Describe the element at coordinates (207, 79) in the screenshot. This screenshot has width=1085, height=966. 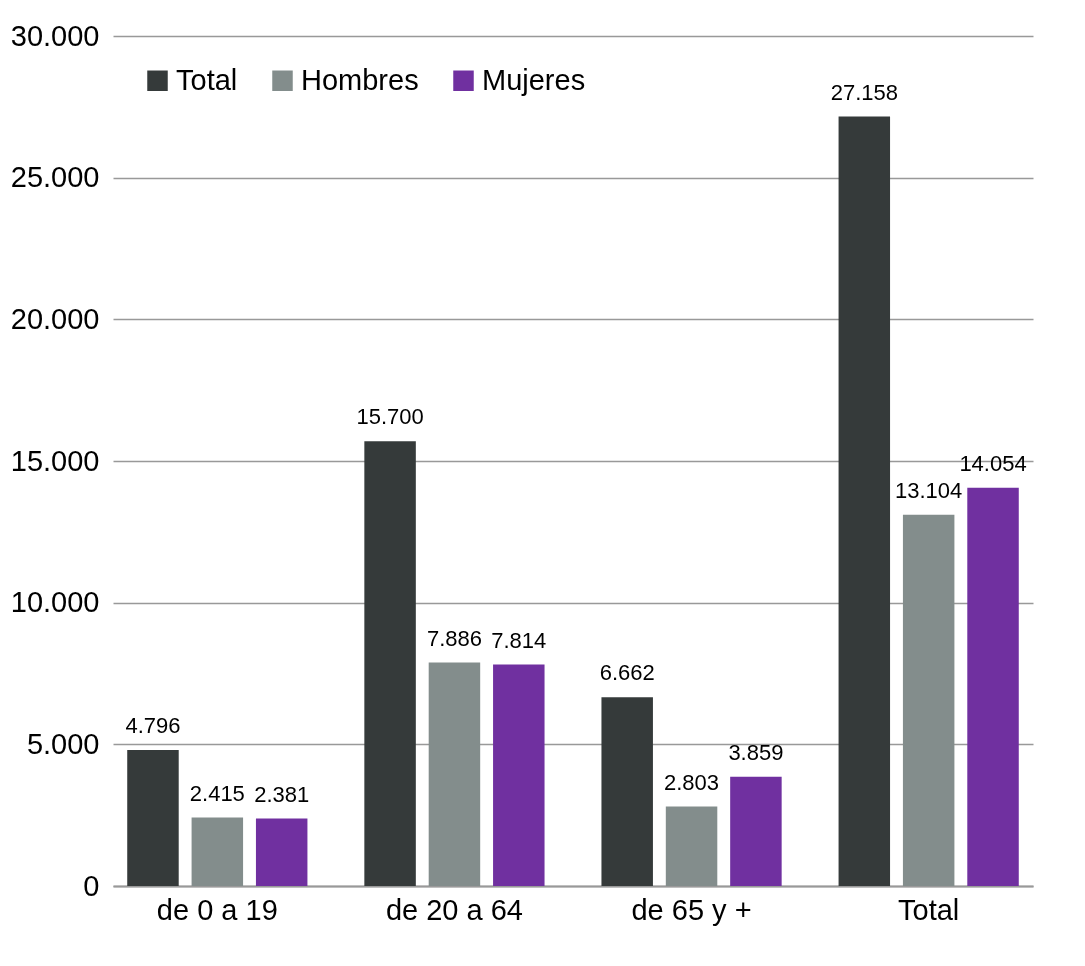
I see `legend-label: Total` at that location.